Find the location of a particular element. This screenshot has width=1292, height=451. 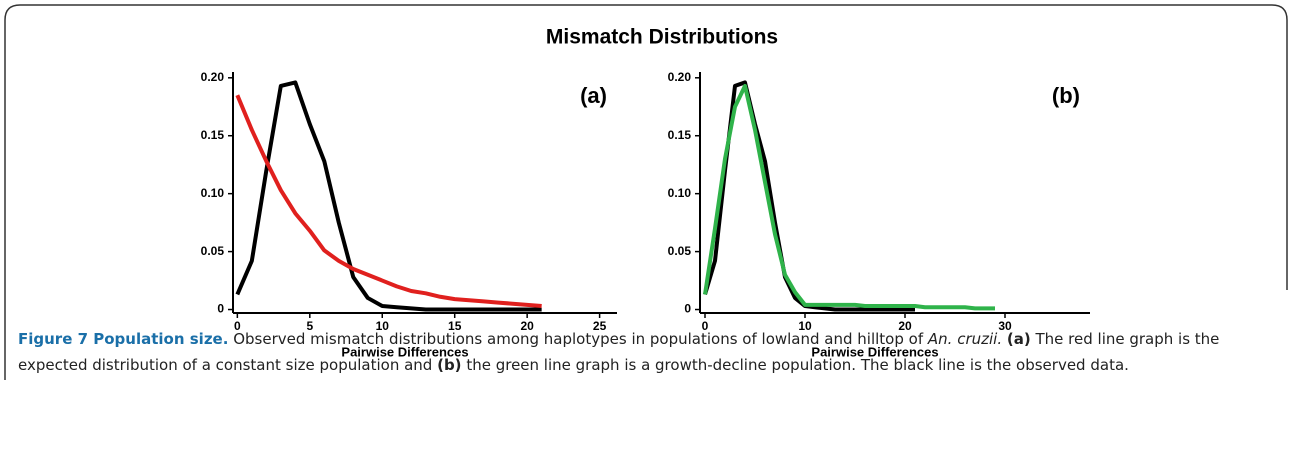

caption-panel: (b) is located at coordinates (449, 365).